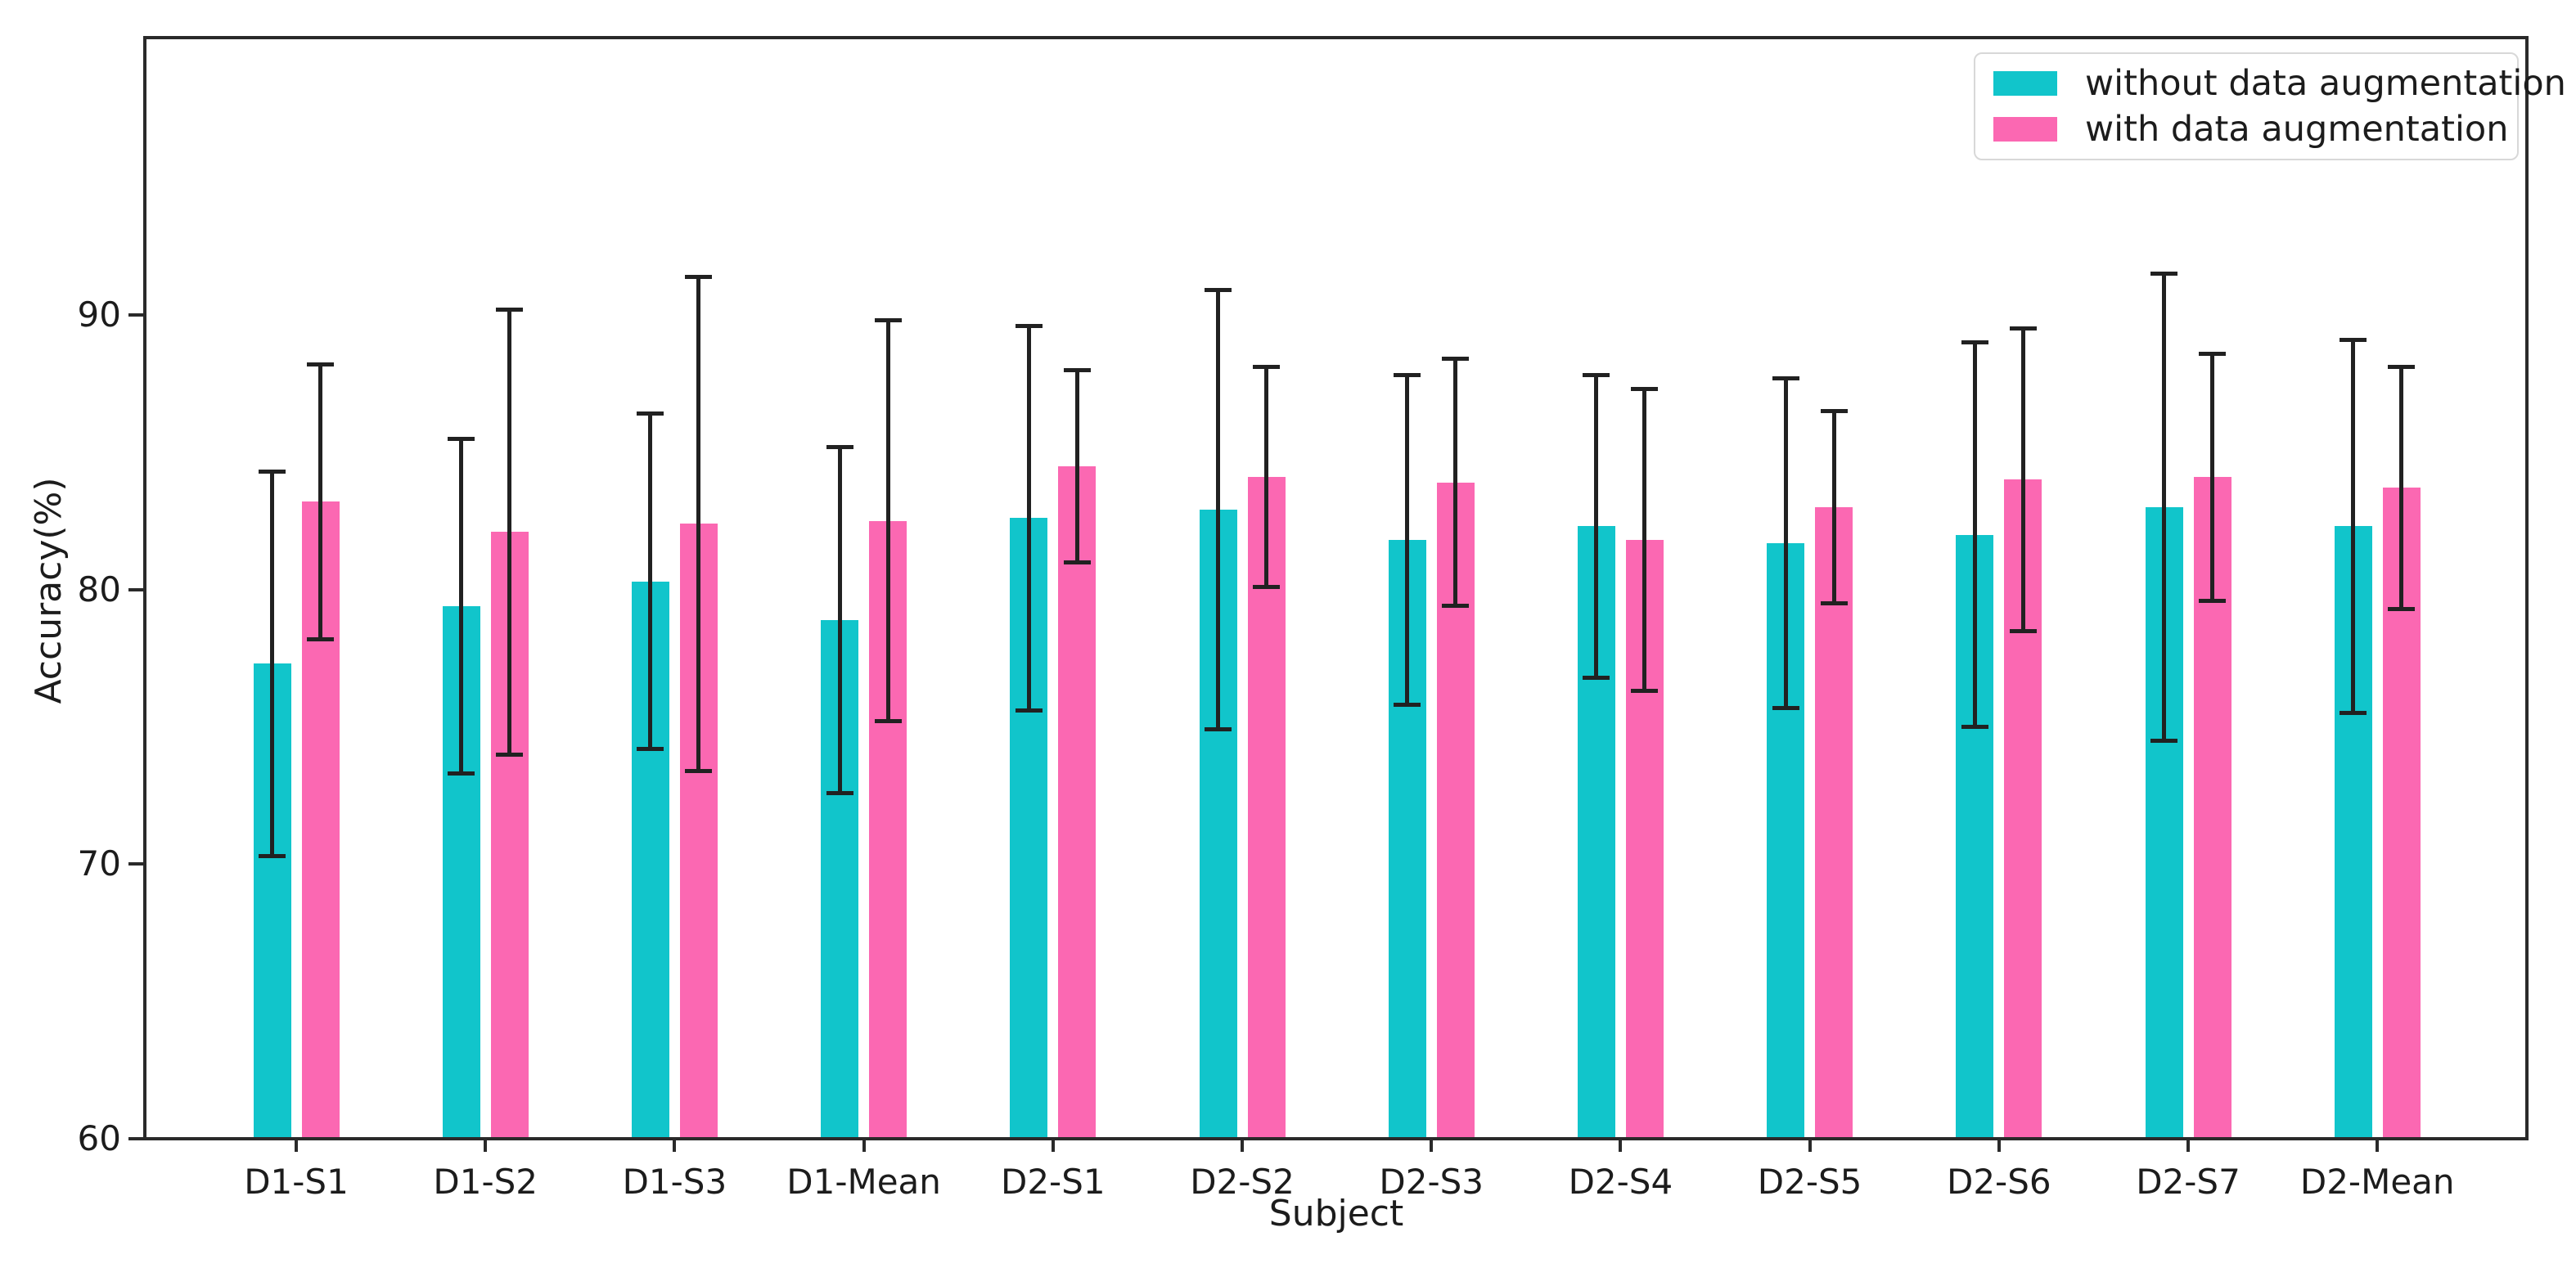 The image size is (2576, 1286). Describe the element at coordinates (1218, 729) in the screenshot. I see `error-bar-cap-D2-S2-0-bottom` at that location.